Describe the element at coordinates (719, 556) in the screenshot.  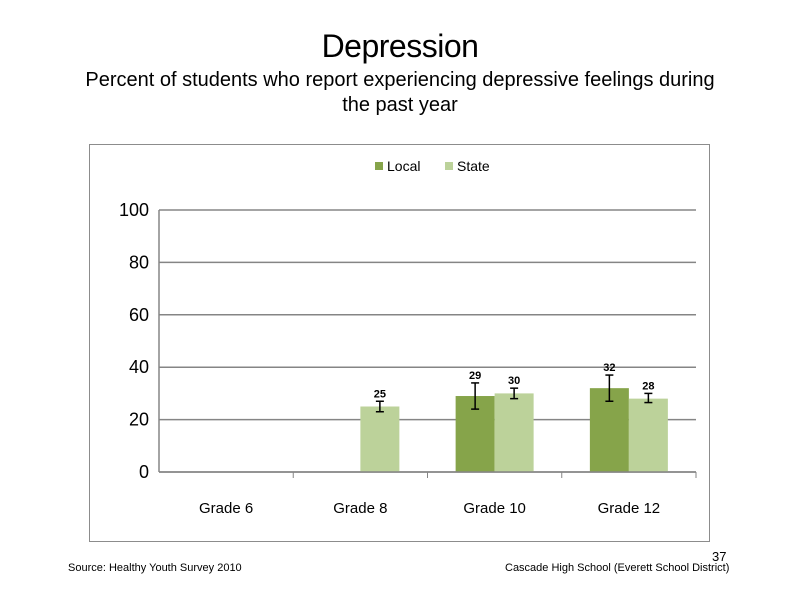
I see `page-number: 37` at that location.